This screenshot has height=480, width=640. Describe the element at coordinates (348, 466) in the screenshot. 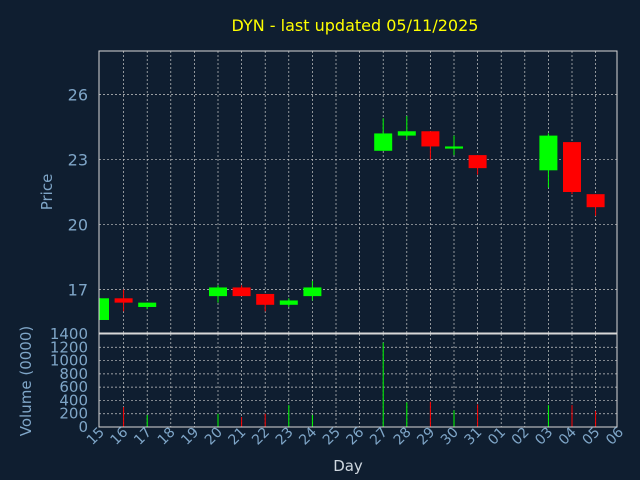

I see `day-axis-label: Day` at that location.